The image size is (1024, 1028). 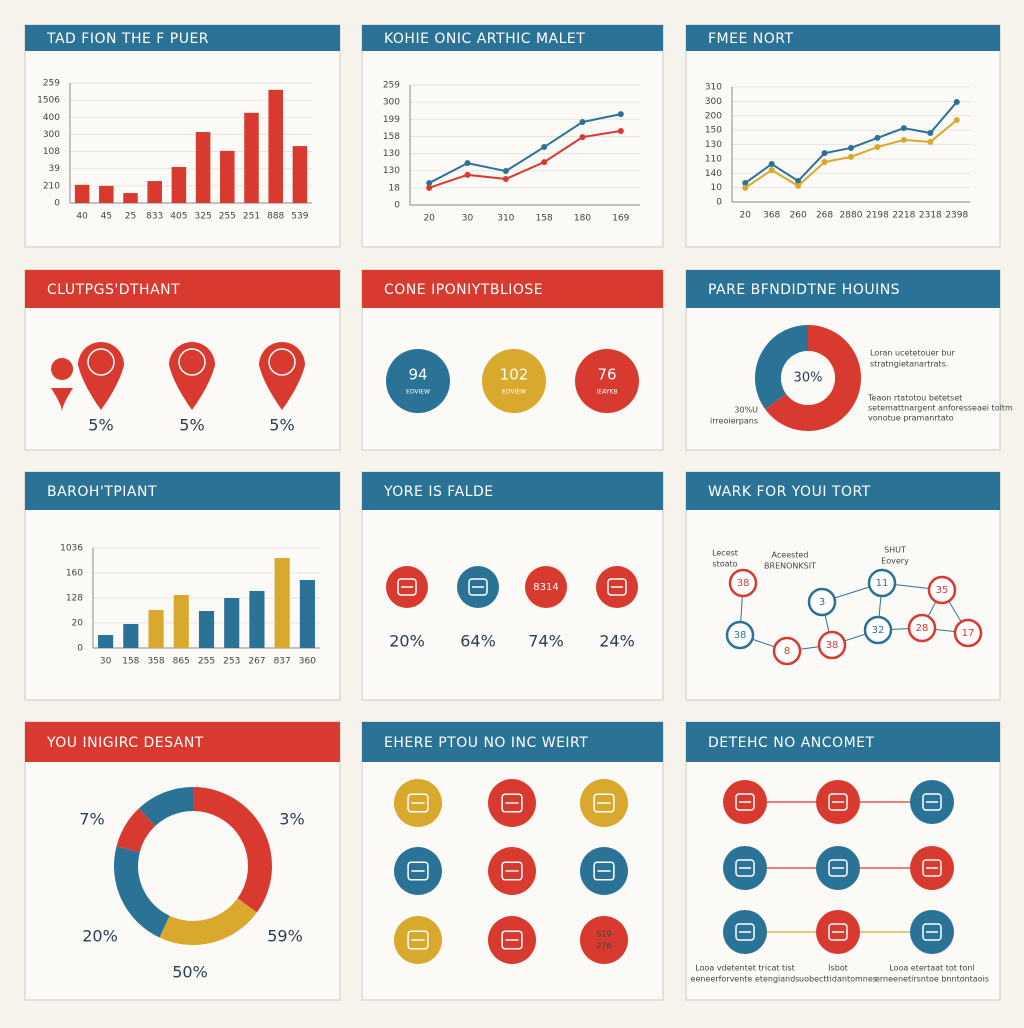 I want to click on pin-label: 5%, so click(x=100, y=425).